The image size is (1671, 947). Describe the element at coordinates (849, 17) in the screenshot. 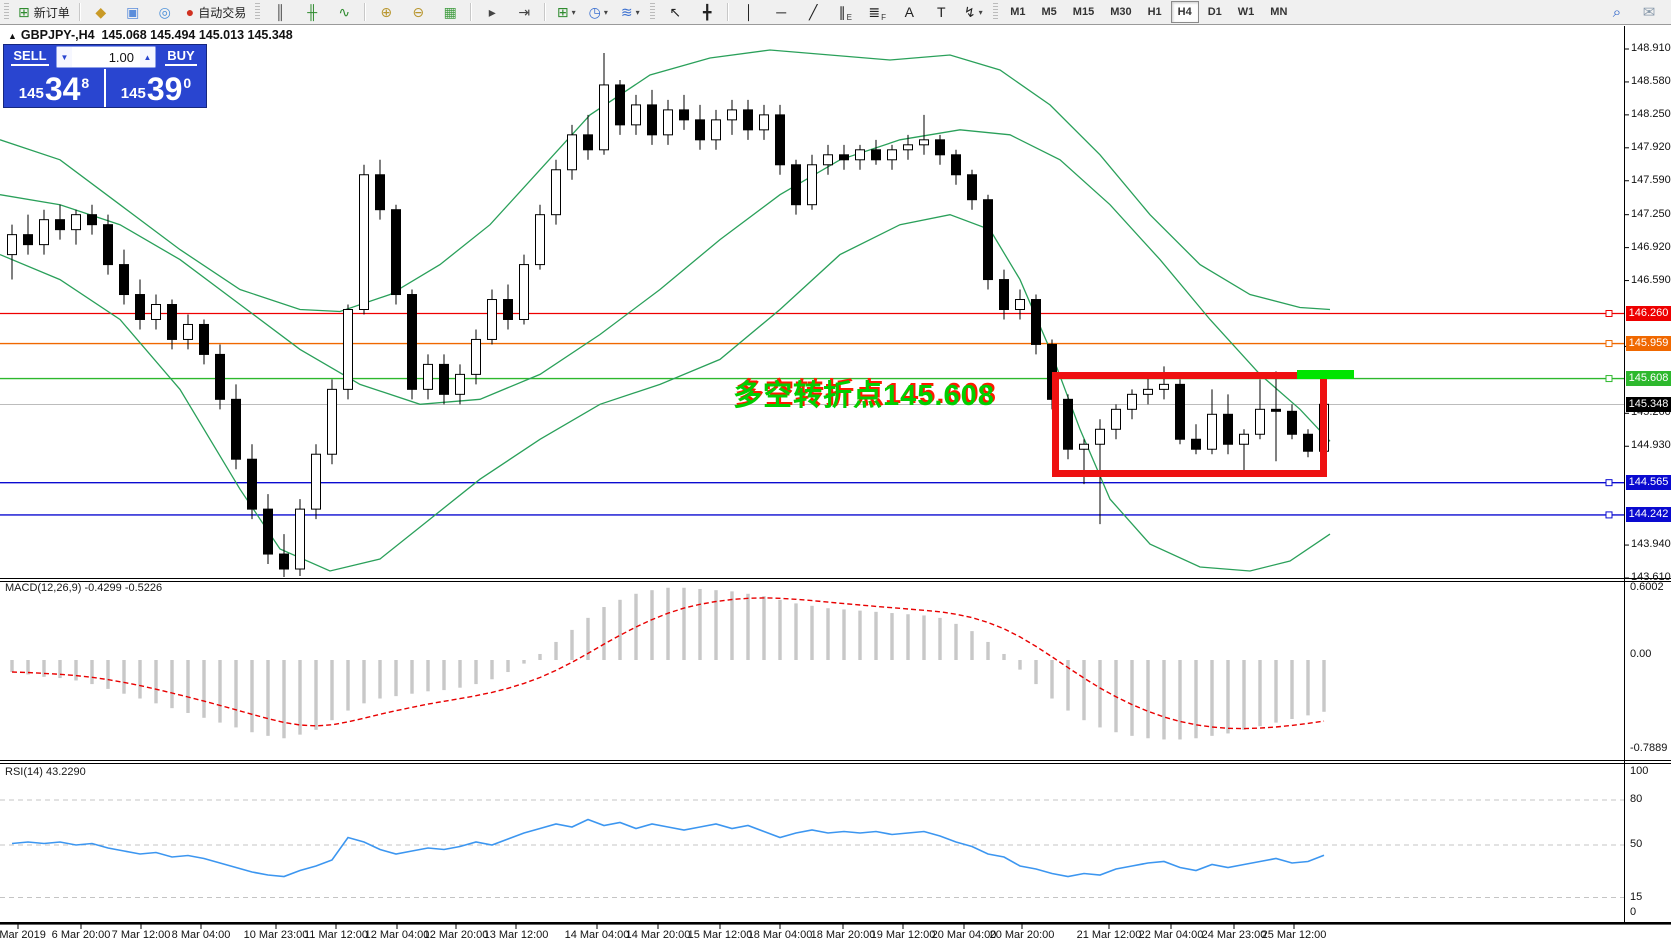

I see `icon-sub-letter: E` at that location.